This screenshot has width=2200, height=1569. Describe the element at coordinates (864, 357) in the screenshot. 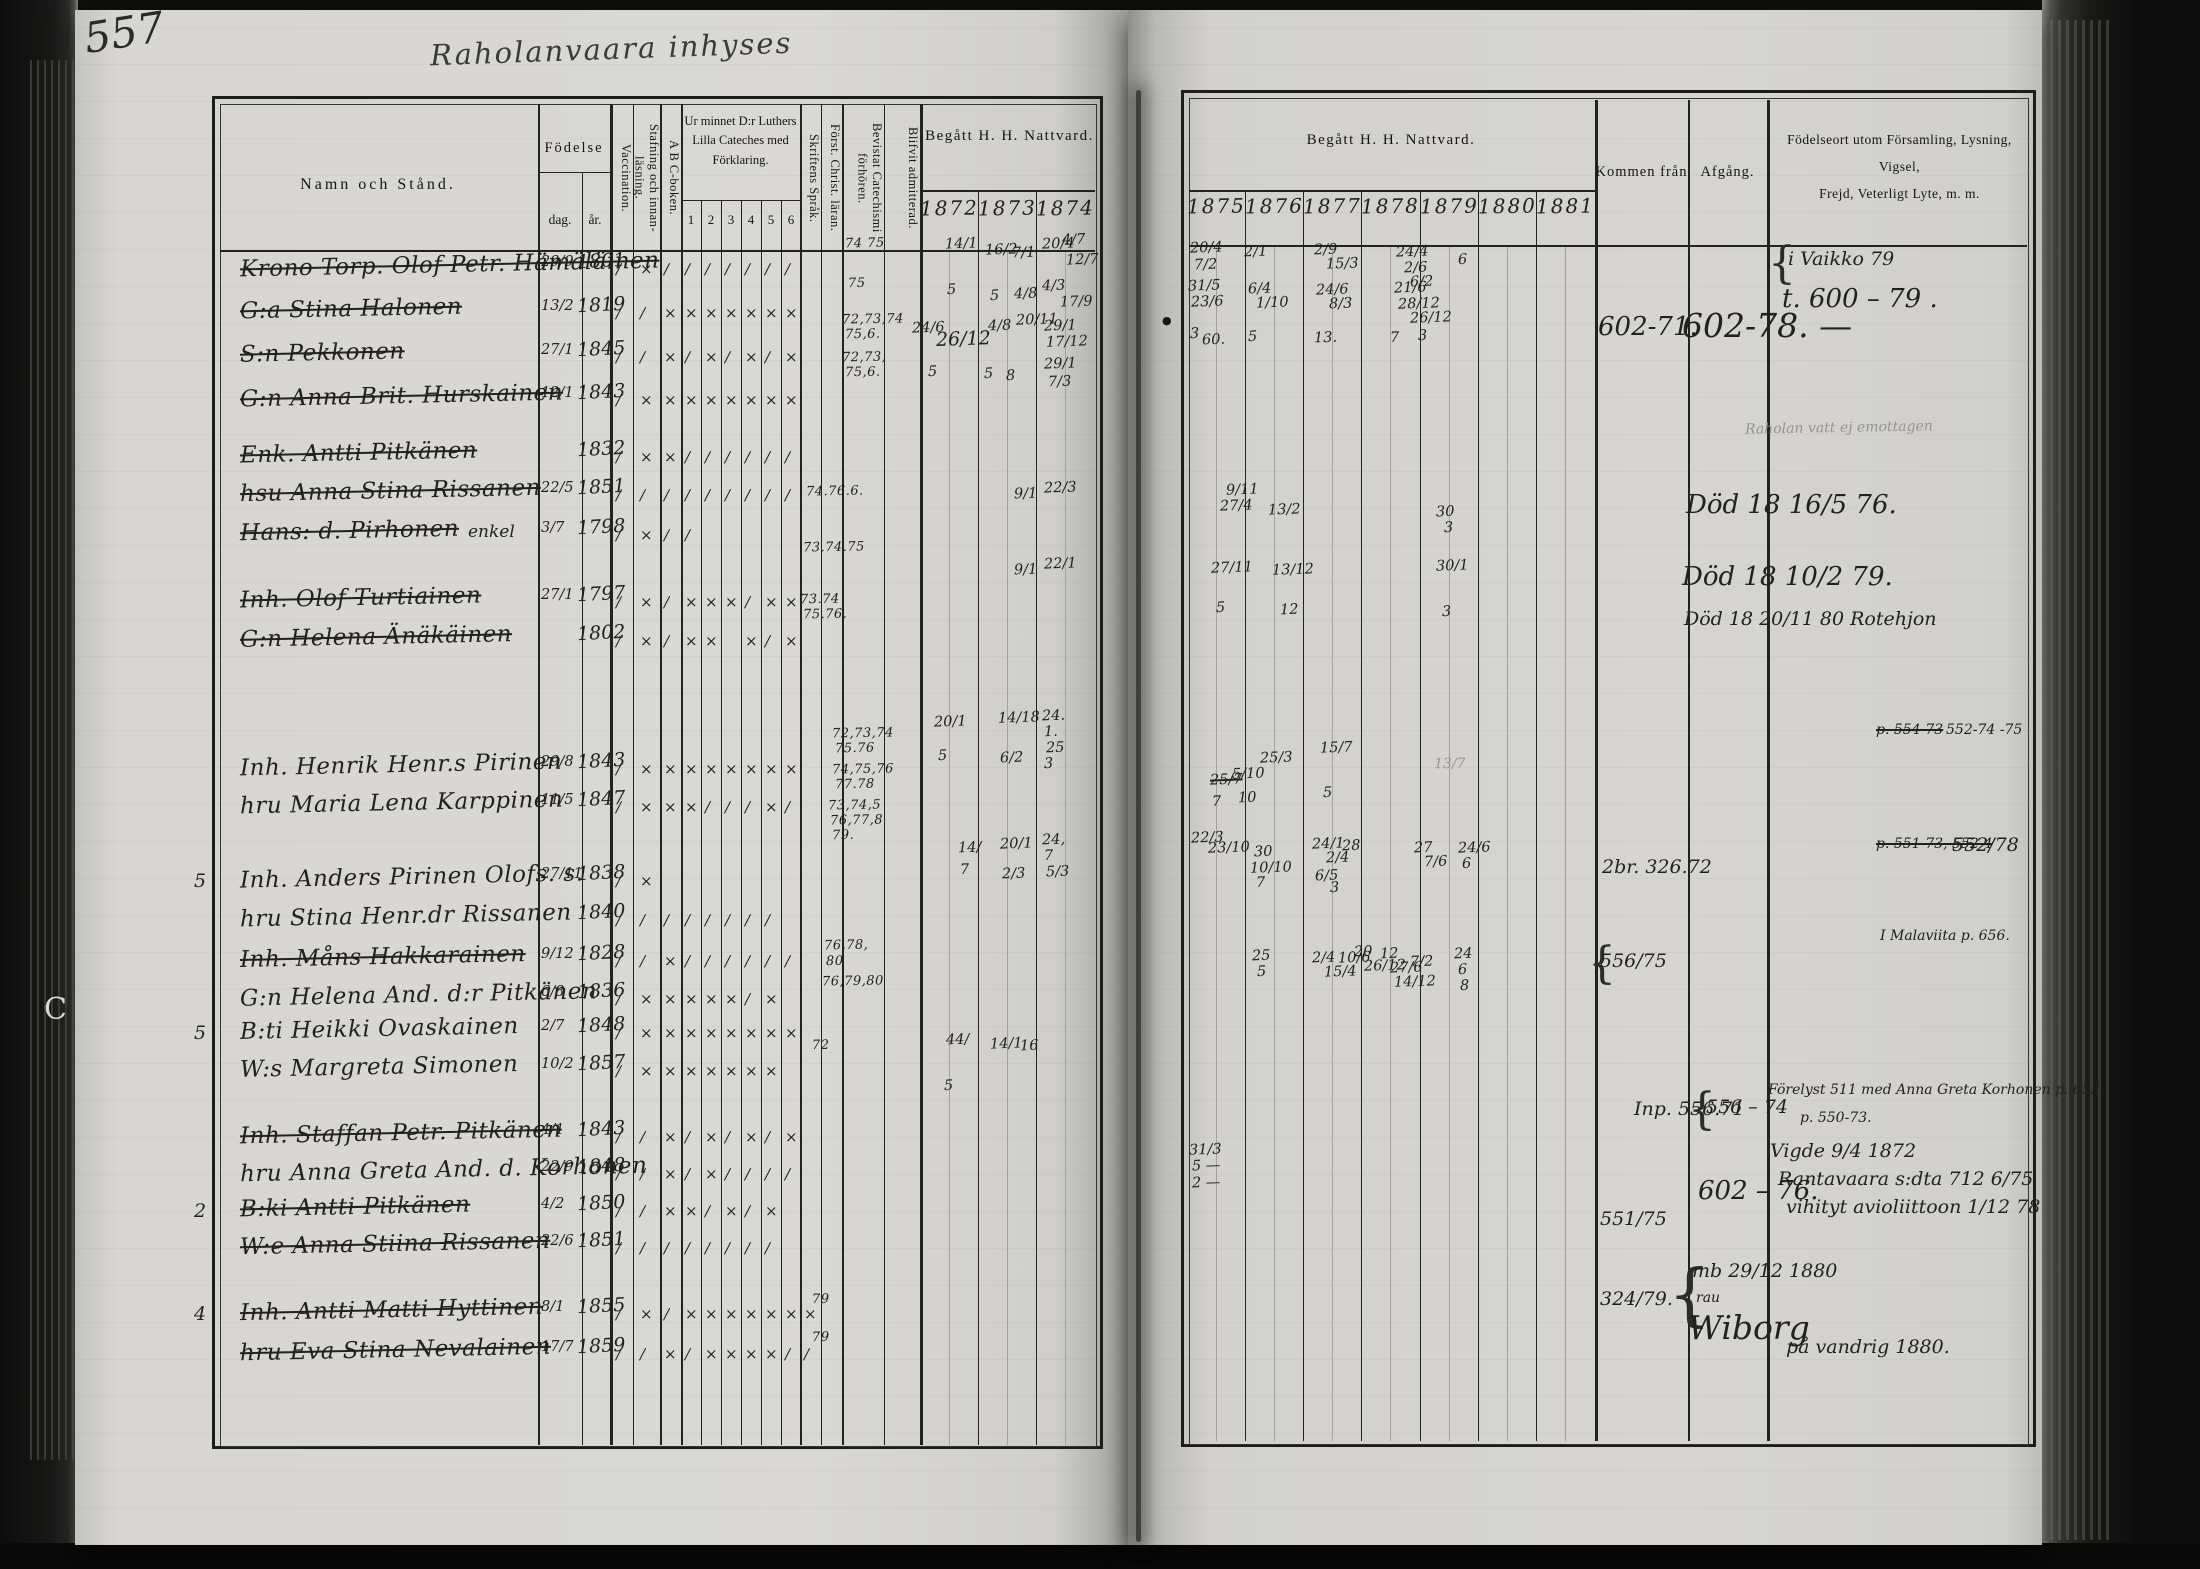

I see `handwritten-annotation: 72,73,` at that location.